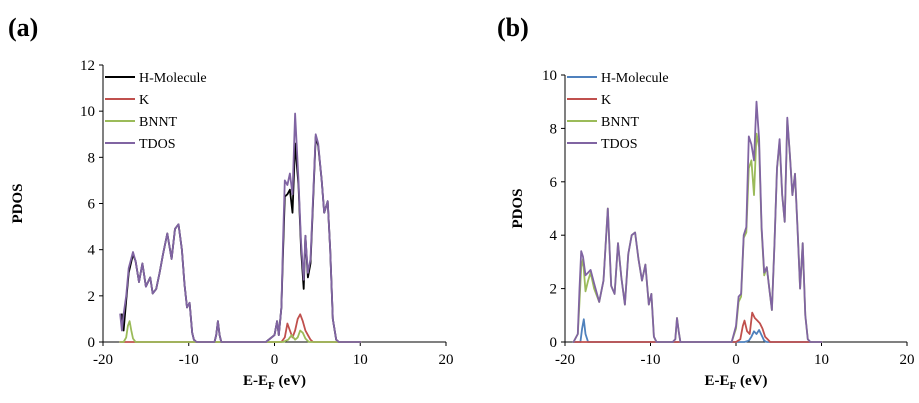 The image size is (919, 403). What do you see at coordinates (513, 27) in the screenshot?
I see `panel-label: (b)` at bounding box center [513, 27].